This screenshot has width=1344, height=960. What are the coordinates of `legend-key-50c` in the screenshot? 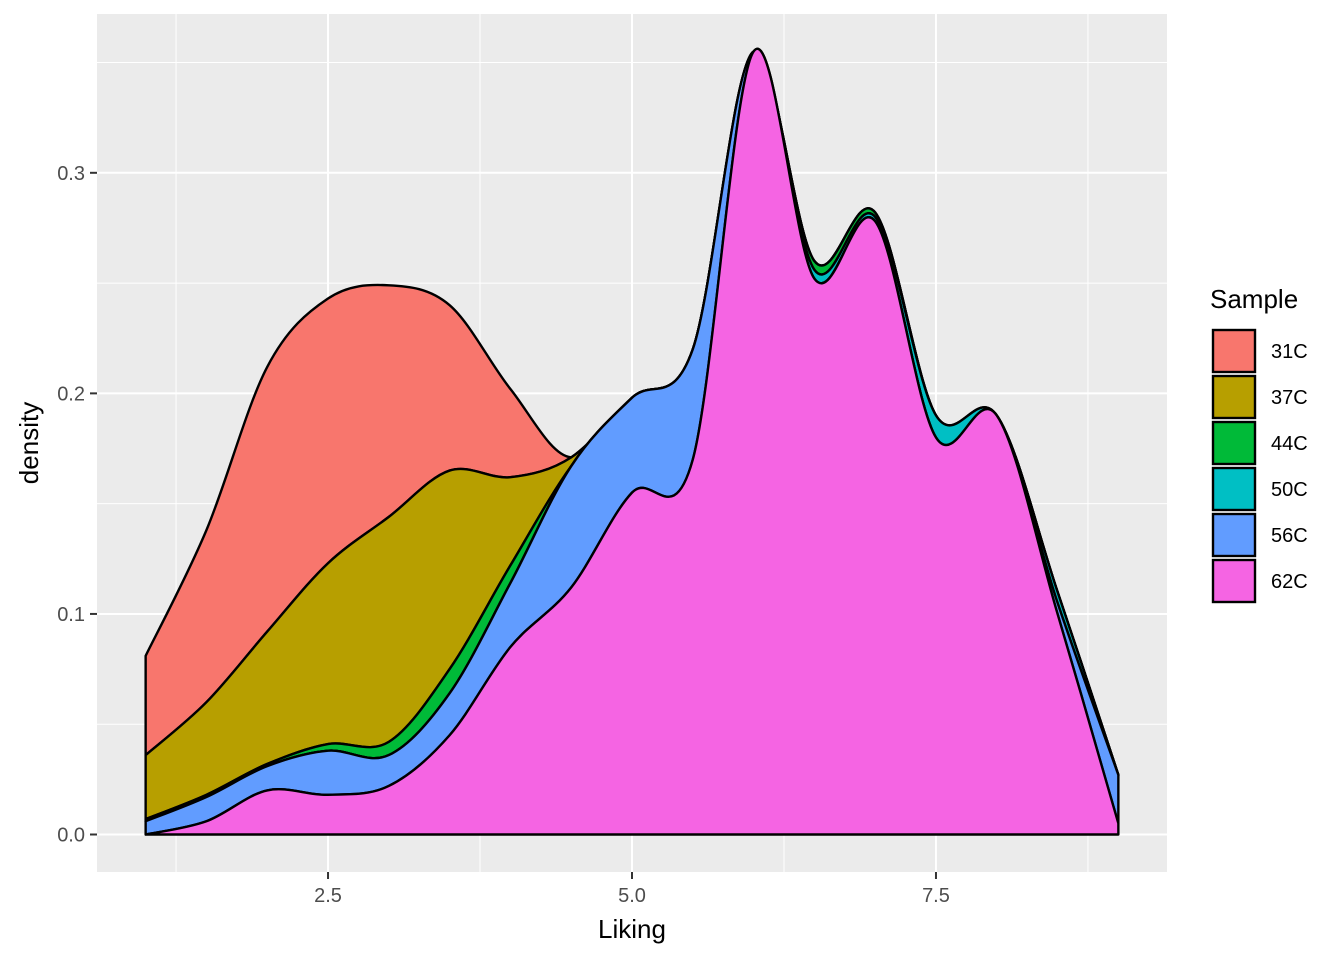 It's located at (1234, 489).